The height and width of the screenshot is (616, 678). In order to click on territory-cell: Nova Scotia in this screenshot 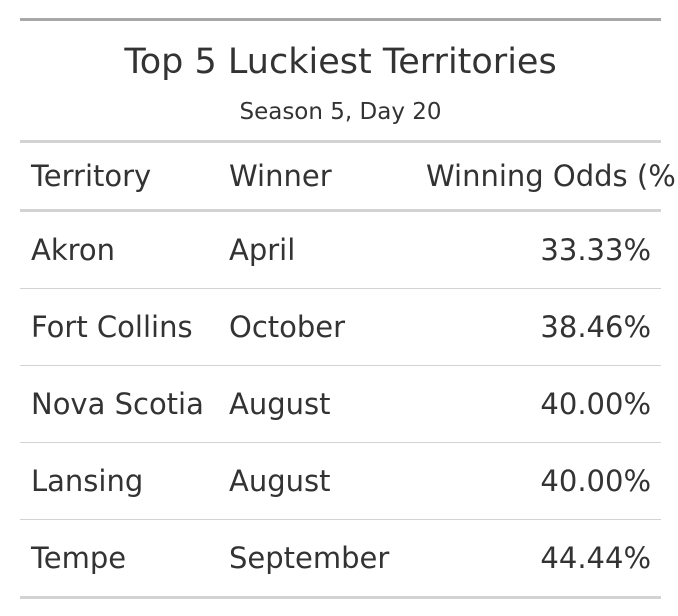, I will do `click(124, 404)`.